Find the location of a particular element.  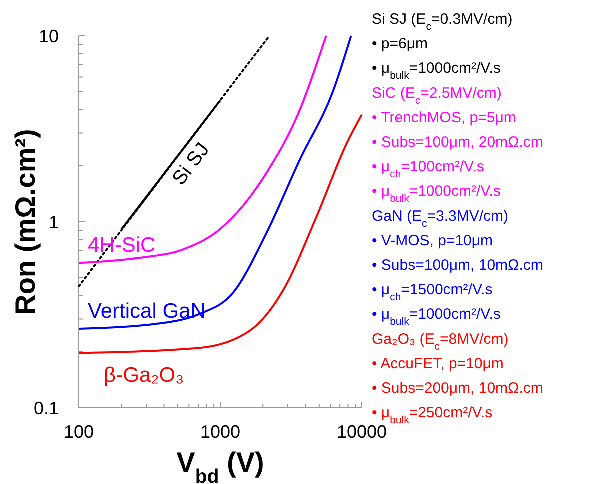

text: • μ$_{ch}$=100cm²/V.s is located at coordinates (428, 169).